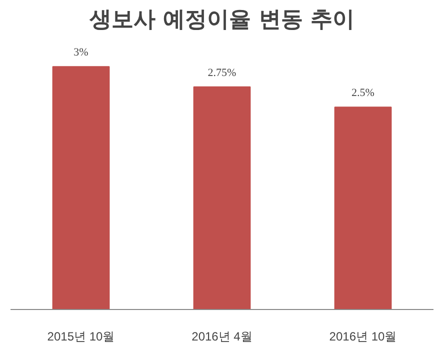 The height and width of the screenshot is (348, 445). I want to click on data-label: 2.5%, so click(363, 93).